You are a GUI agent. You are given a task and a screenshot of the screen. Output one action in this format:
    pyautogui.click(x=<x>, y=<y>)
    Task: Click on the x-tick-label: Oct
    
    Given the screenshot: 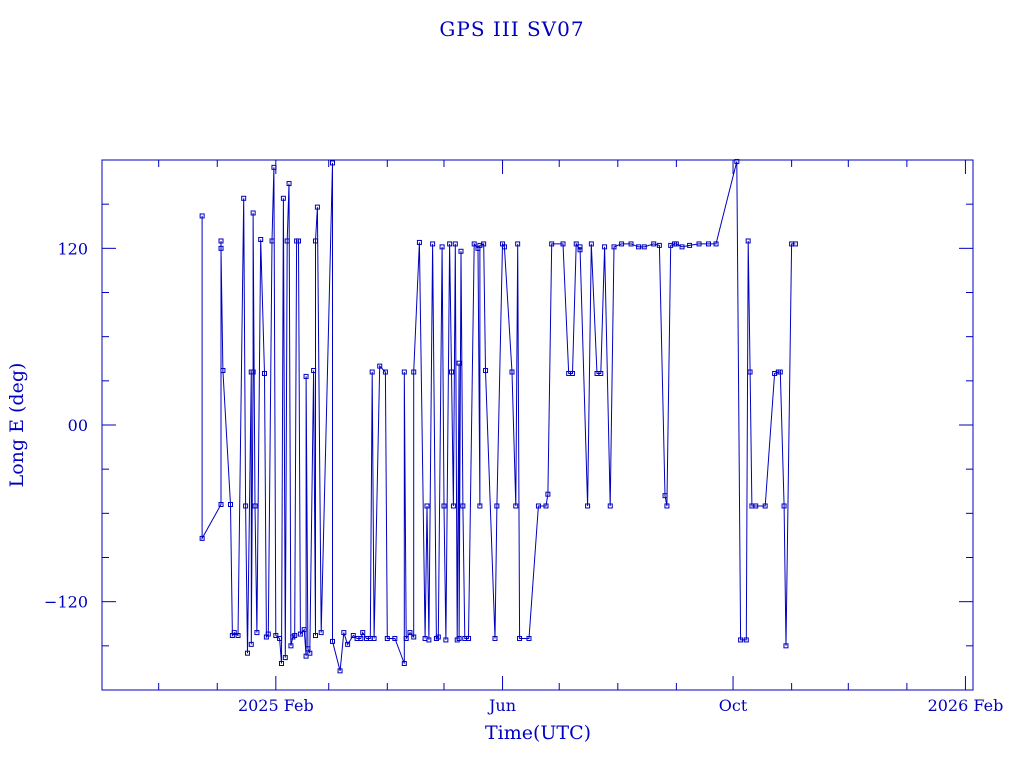 What is the action you would take?
    pyautogui.click(x=733, y=705)
    